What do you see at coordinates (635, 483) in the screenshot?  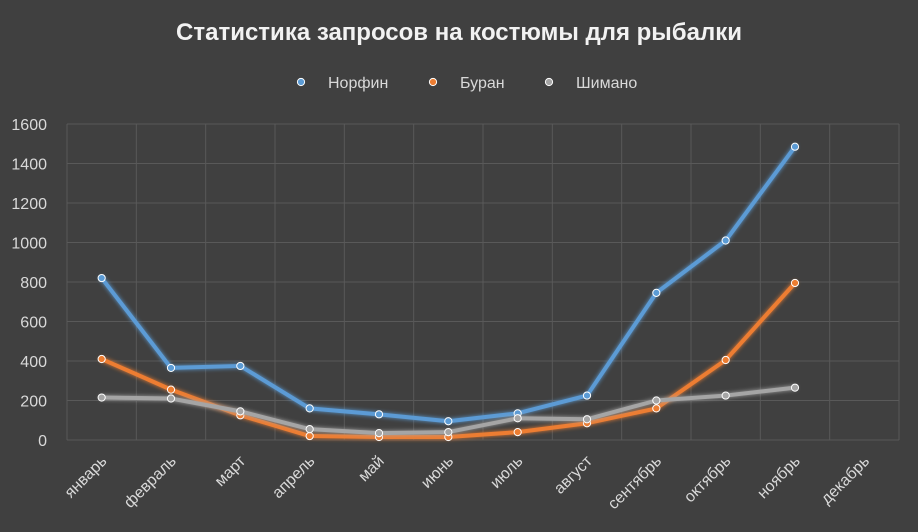 I see `x-tick-label: сентябрь` at bounding box center [635, 483].